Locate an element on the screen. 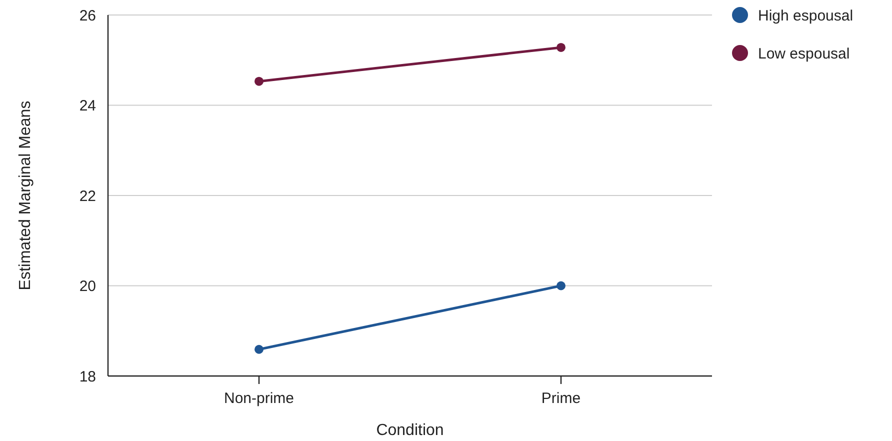 Image resolution: width=892 pixels, height=441 pixels. legend-label: High espousal is located at coordinates (806, 15).